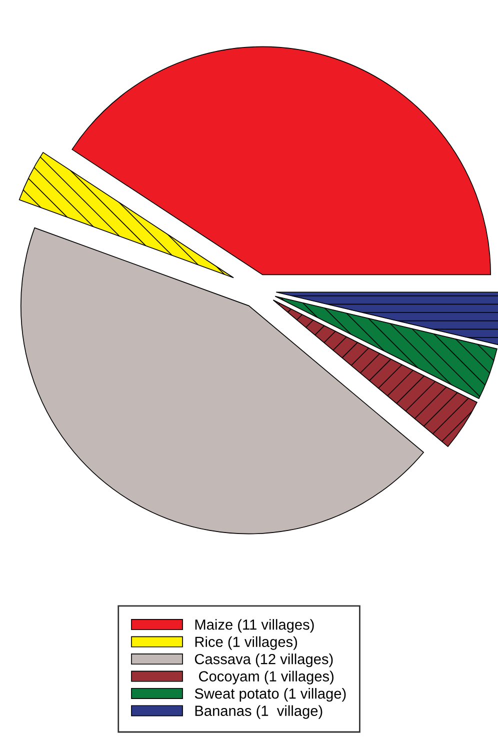 The image size is (498, 743). Describe the element at coordinates (263, 661) in the screenshot. I see `legend-label: Cassava (12 villages)` at that location.